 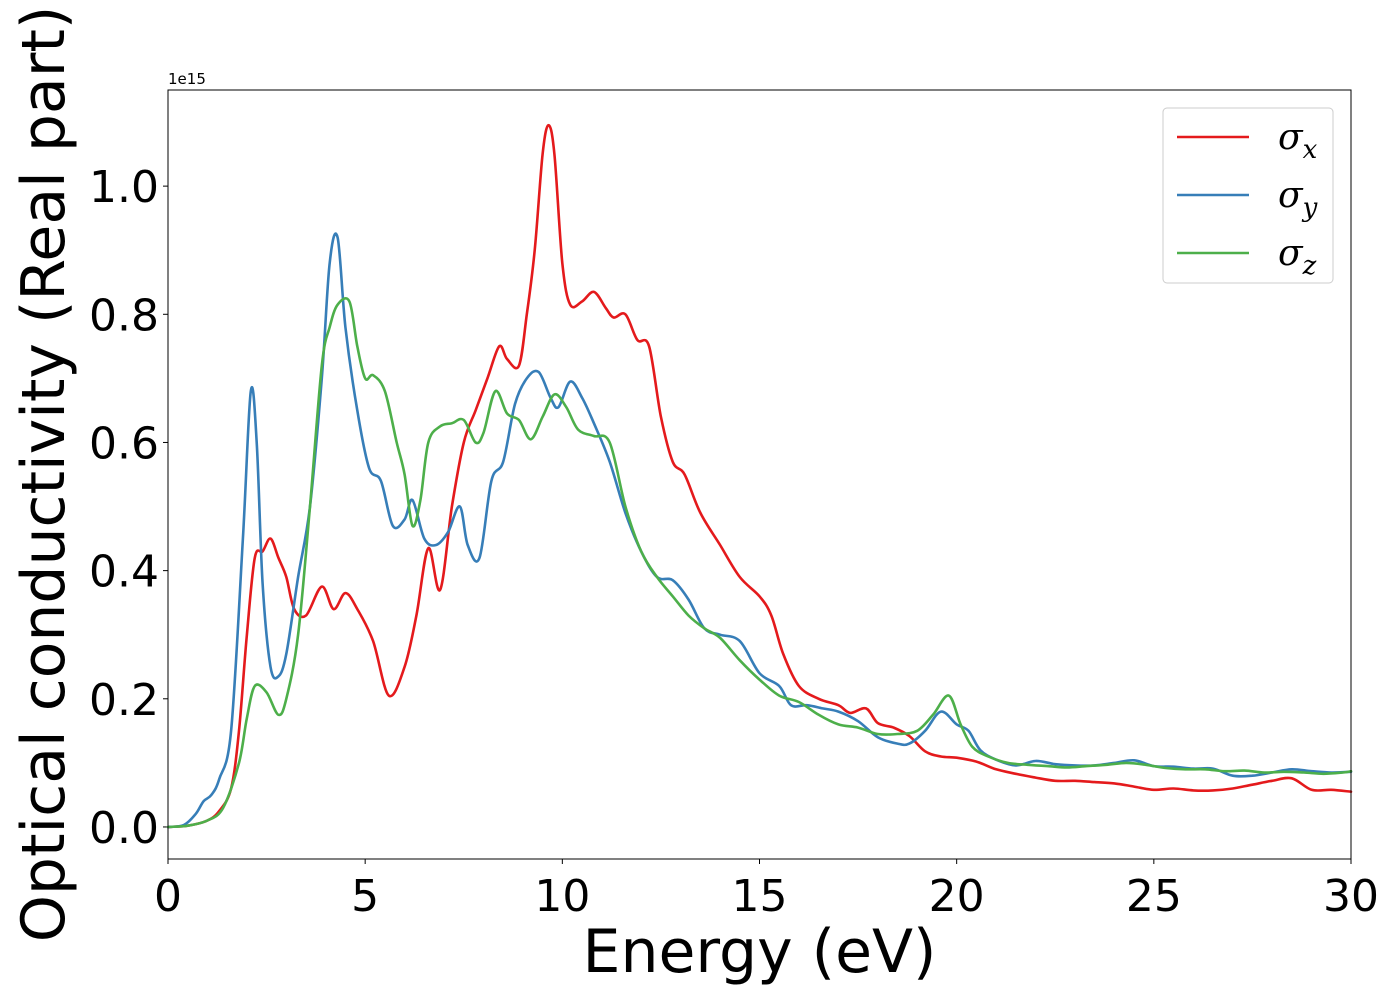 I want to click on y-tick-label: 0.2, so click(x=124, y=700).